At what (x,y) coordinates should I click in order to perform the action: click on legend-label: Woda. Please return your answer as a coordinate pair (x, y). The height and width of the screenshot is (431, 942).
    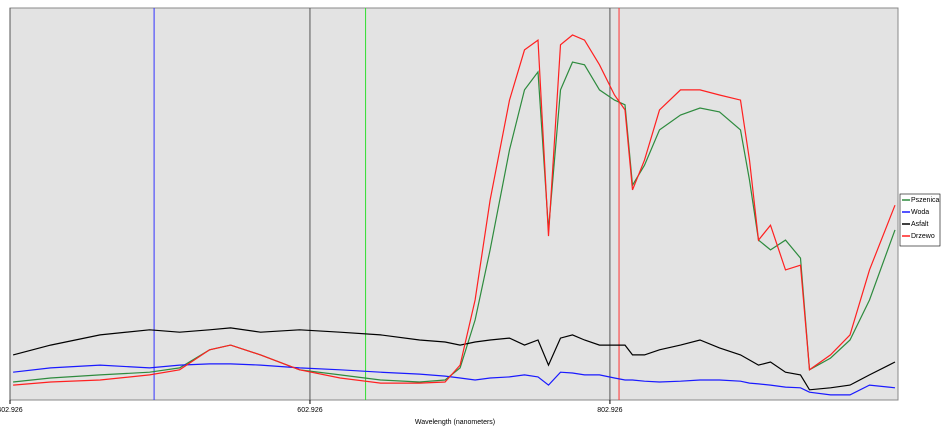
    Looking at the image, I should click on (920, 212).